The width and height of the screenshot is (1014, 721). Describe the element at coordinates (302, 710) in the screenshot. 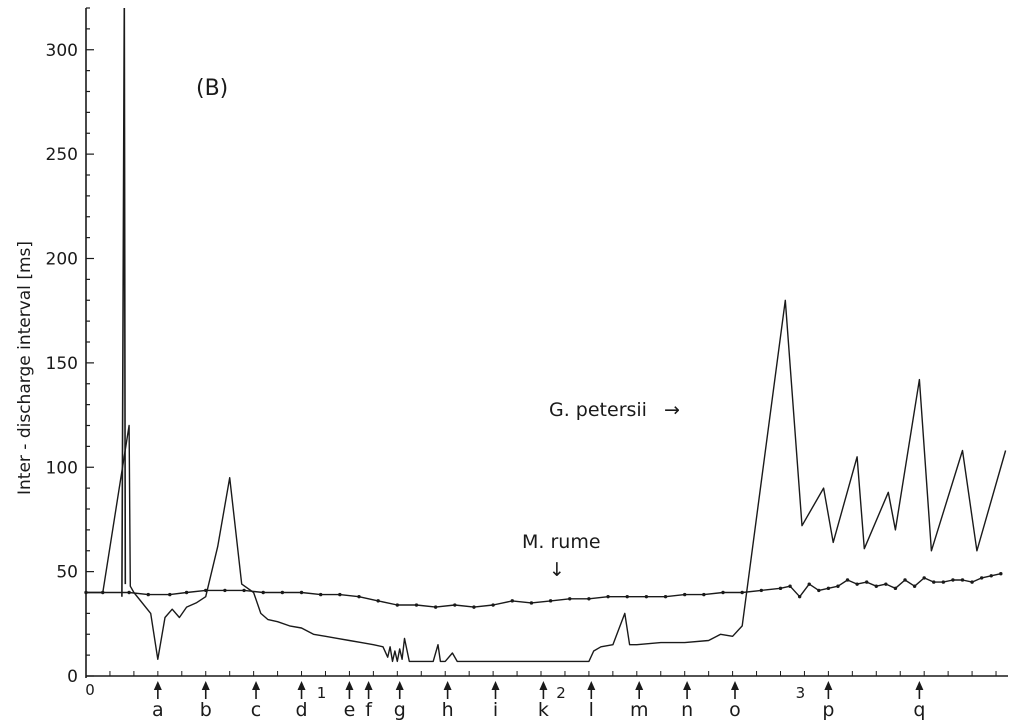

I see `marker-label: d` at that location.